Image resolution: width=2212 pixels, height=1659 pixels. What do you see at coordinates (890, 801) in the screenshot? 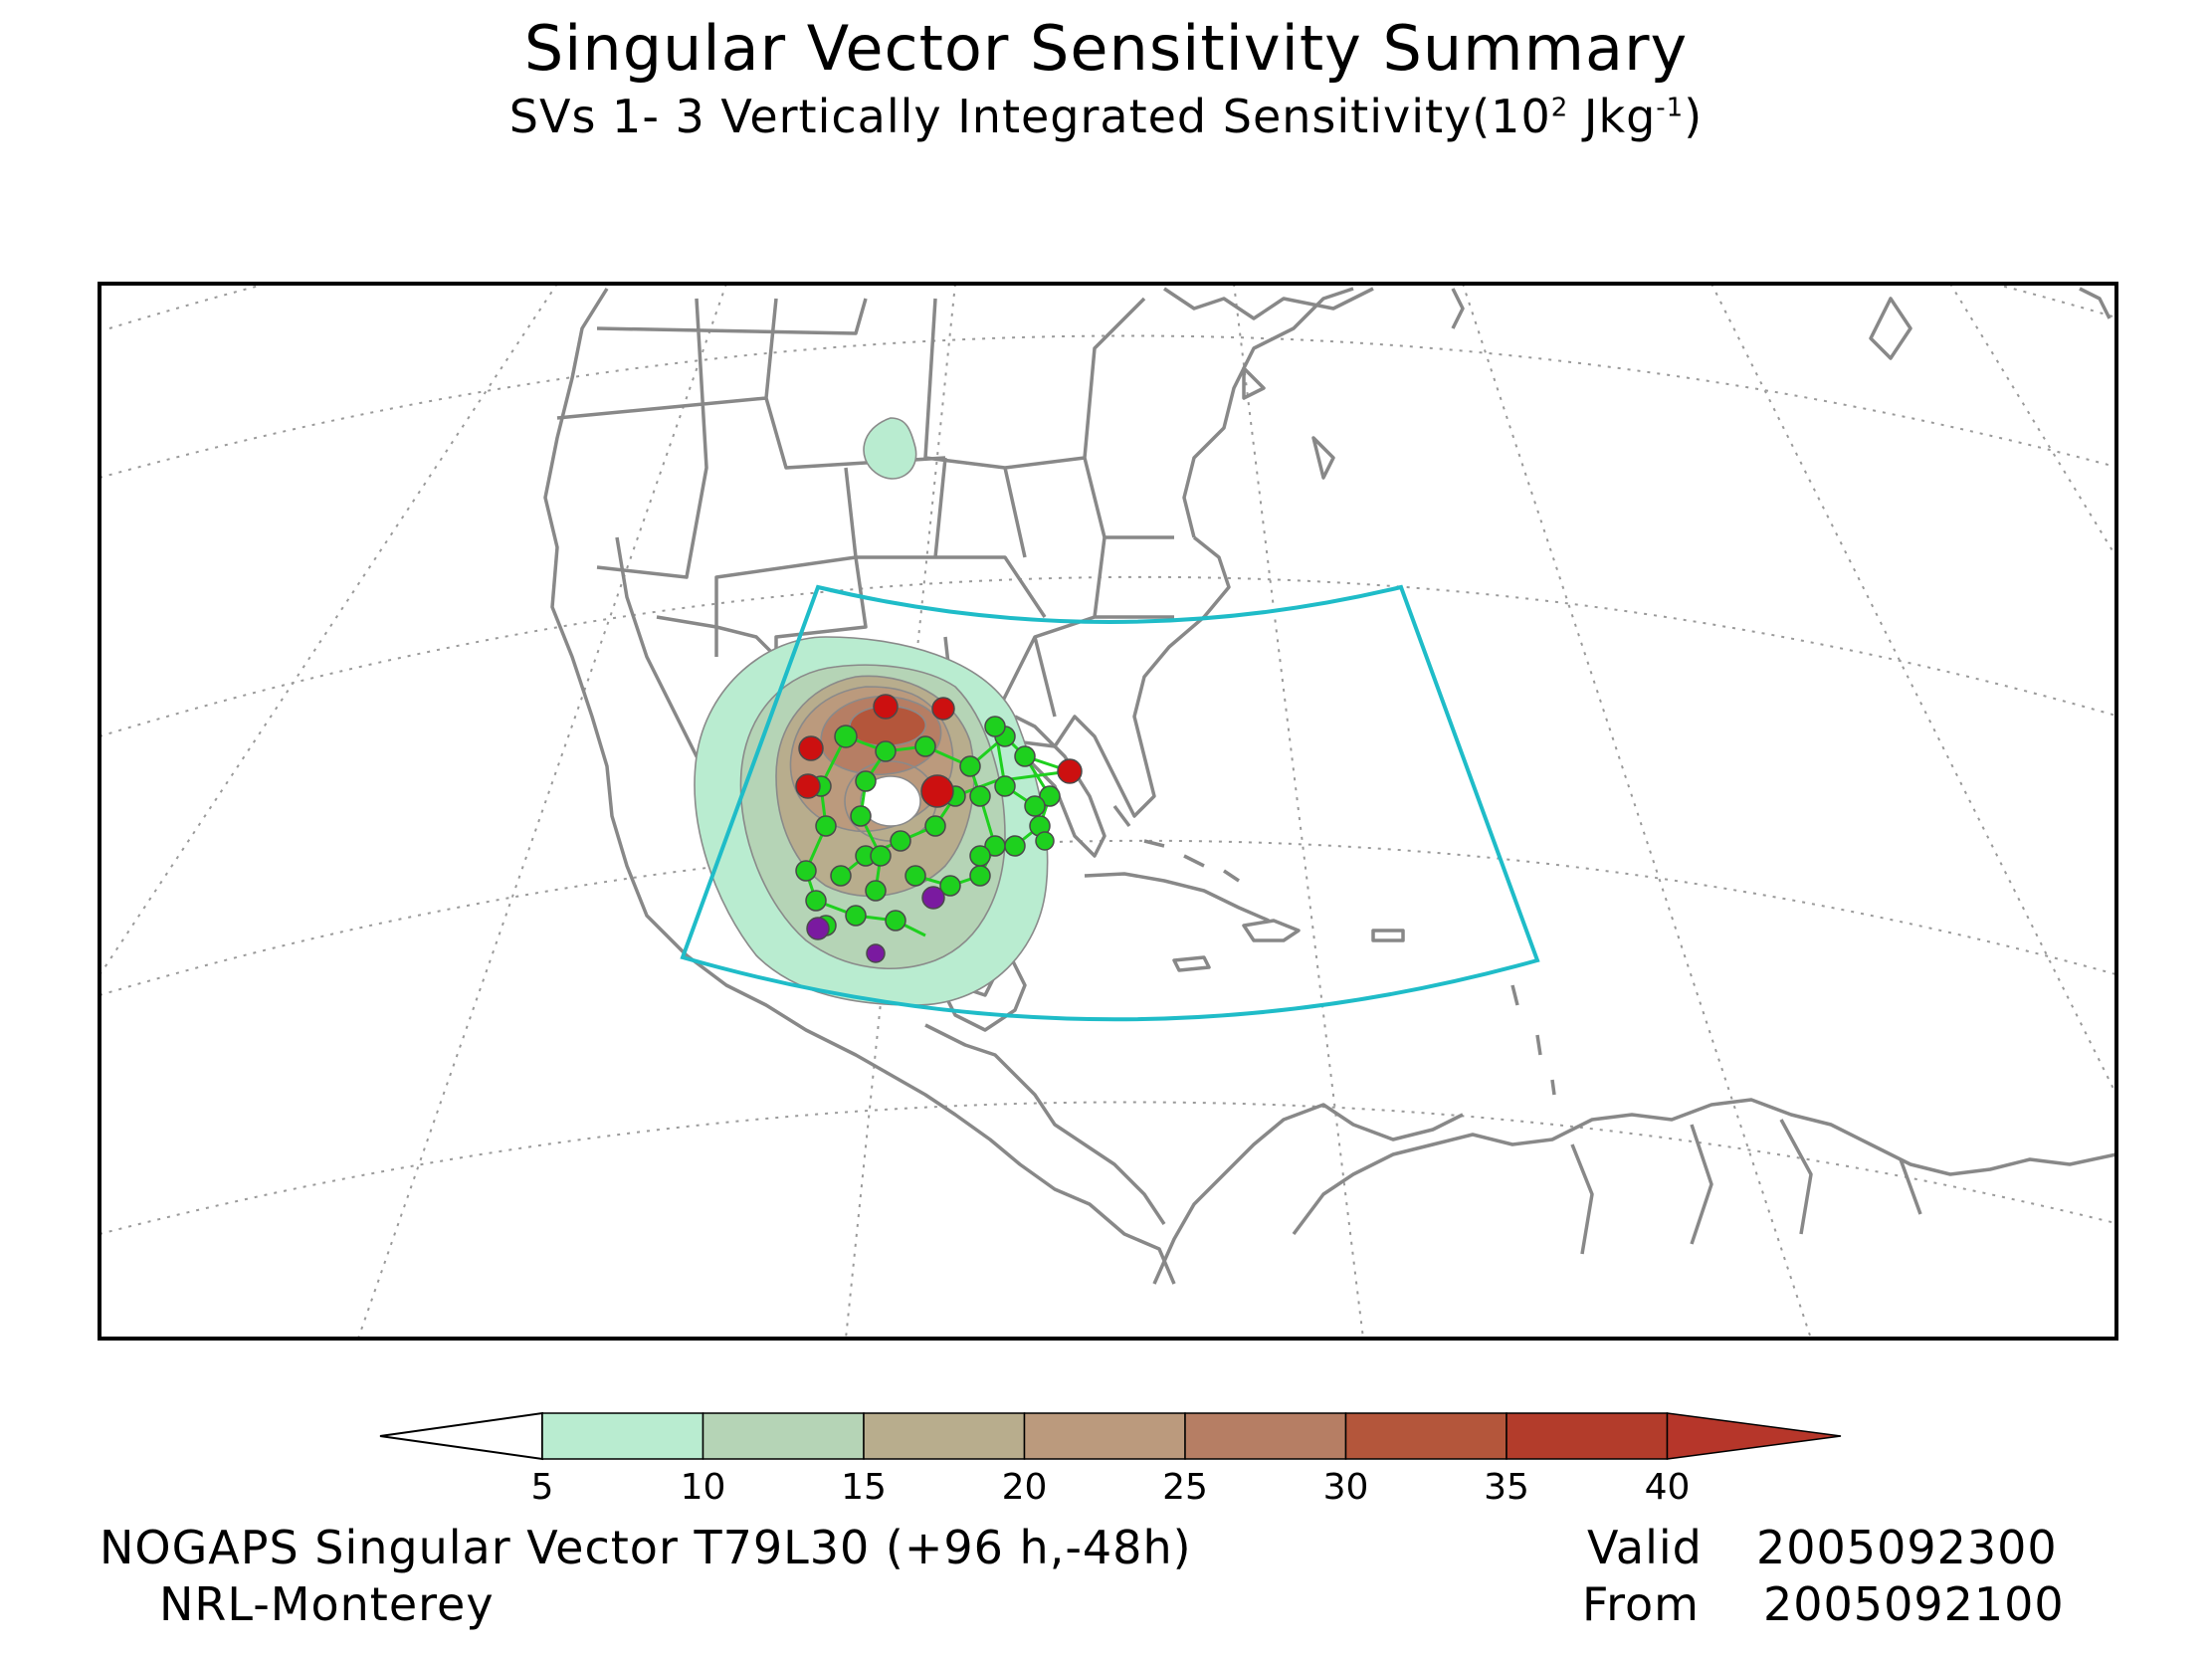
I see `sensitivity-minimum` at bounding box center [890, 801].